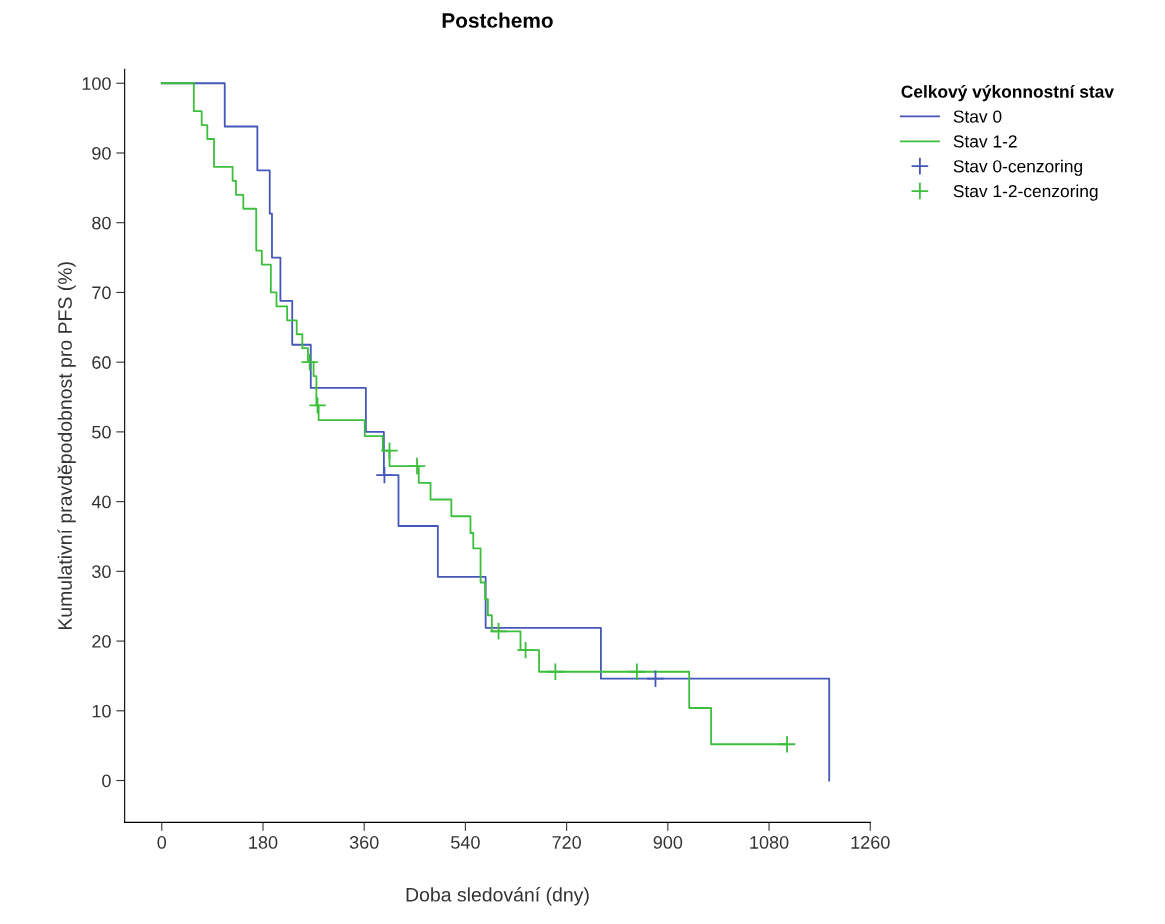 The width and height of the screenshot is (1165, 924). I want to click on y-tick-label: 70, so click(101, 293).